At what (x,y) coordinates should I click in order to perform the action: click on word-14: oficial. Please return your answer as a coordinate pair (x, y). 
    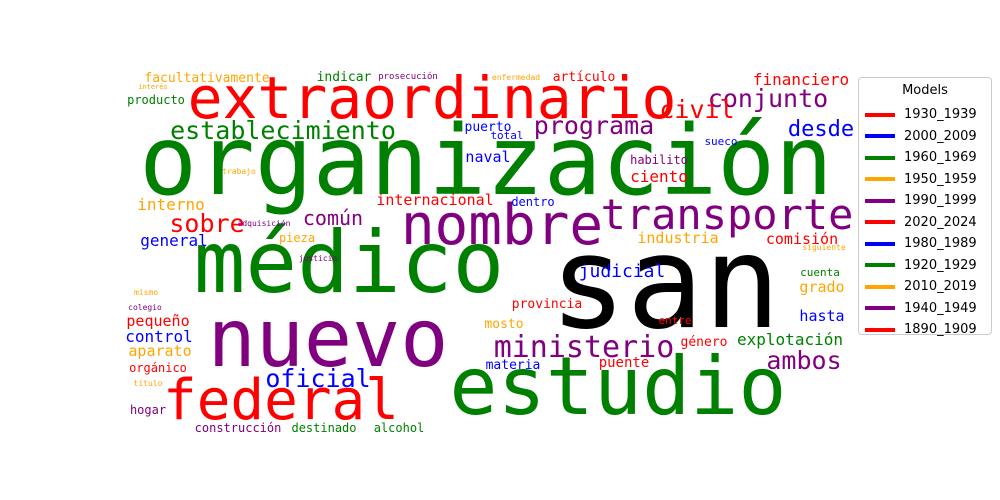
    Looking at the image, I should click on (317, 378).